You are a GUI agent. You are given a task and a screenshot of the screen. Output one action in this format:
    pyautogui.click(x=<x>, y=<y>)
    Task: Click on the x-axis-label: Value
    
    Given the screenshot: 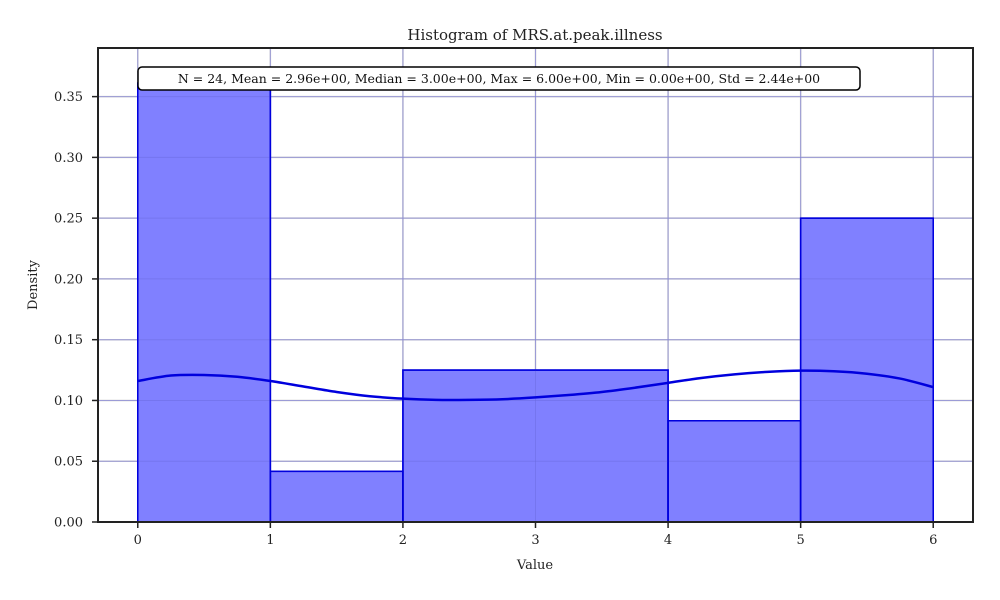 What is the action you would take?
    pyautogui.click(x=534, y=565)
    